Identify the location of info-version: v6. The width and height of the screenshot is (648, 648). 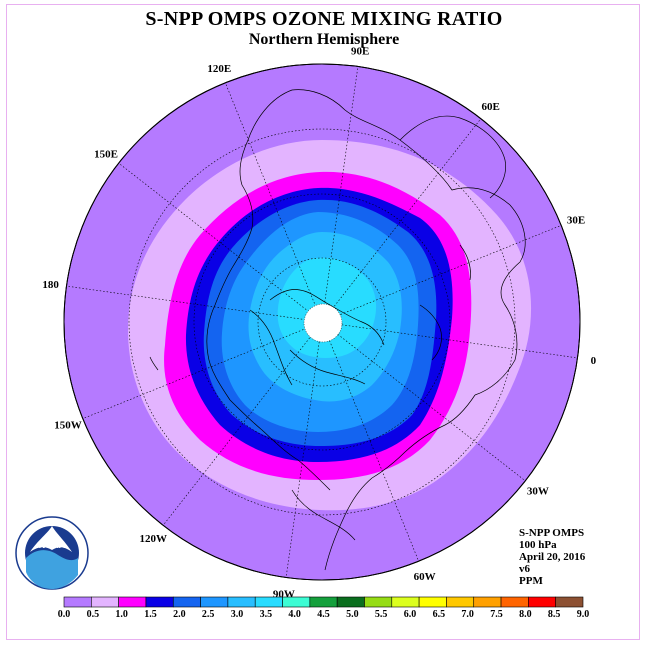
(524, 569).